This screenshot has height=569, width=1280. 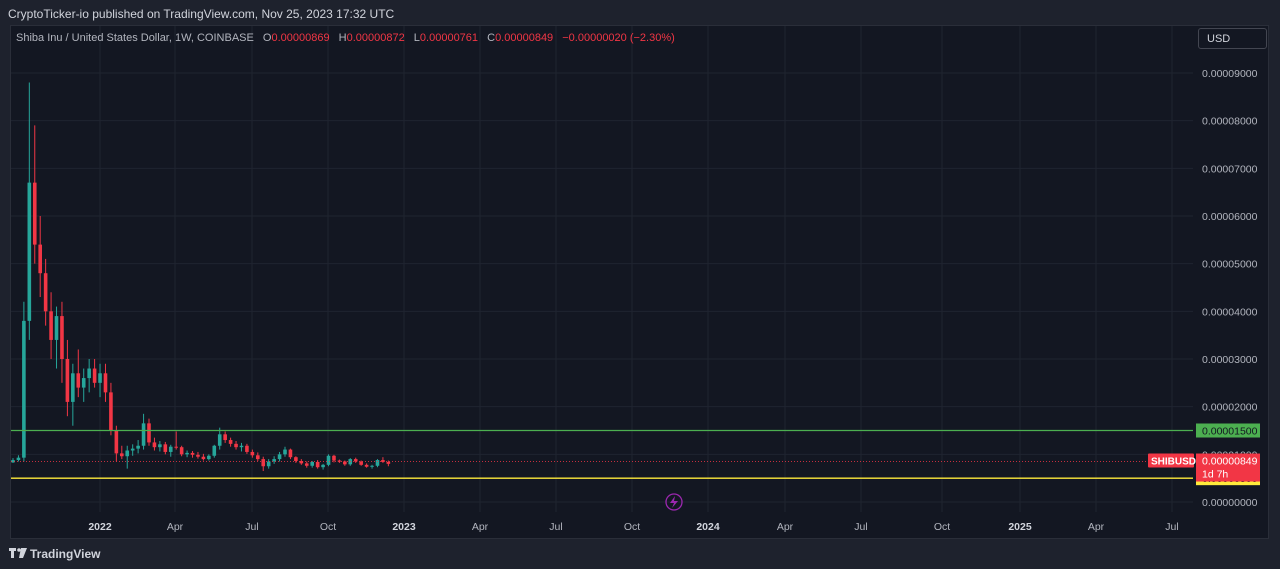 What do you see at coordinates (404, 527) in the screenshot?
I see `x-tick-label: 2023` at bounding box center [404, 527].